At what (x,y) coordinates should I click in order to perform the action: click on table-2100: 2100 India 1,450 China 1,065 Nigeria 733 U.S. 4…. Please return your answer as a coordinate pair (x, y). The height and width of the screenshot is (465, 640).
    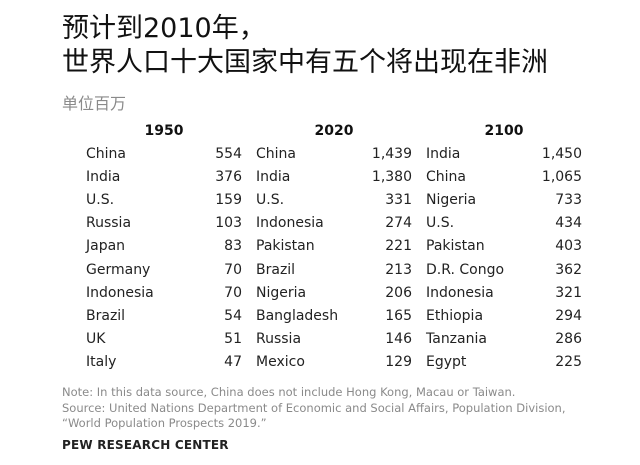
    Looking at the image, I should click on (504, 248).